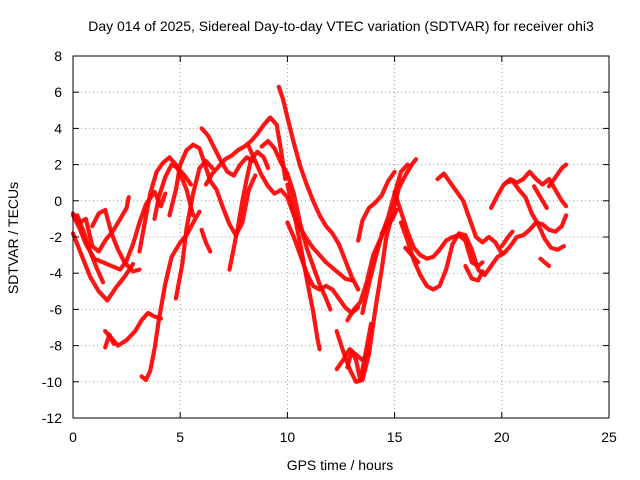 The width and height of the screenshot is (640, 480). I want to click on x-tick-label: 15, so click(395, 437).